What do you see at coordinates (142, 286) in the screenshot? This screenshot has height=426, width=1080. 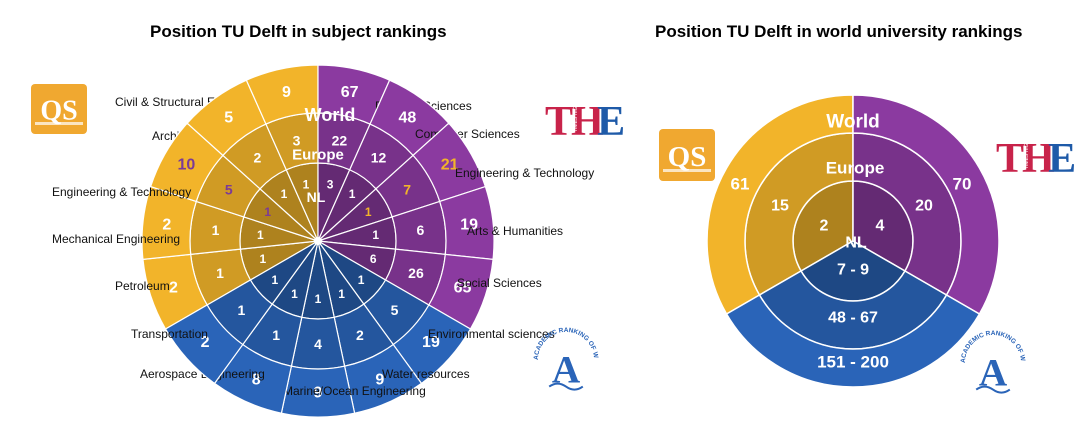 I see `category-label: Petroleum` at bounding box center [142, 286].